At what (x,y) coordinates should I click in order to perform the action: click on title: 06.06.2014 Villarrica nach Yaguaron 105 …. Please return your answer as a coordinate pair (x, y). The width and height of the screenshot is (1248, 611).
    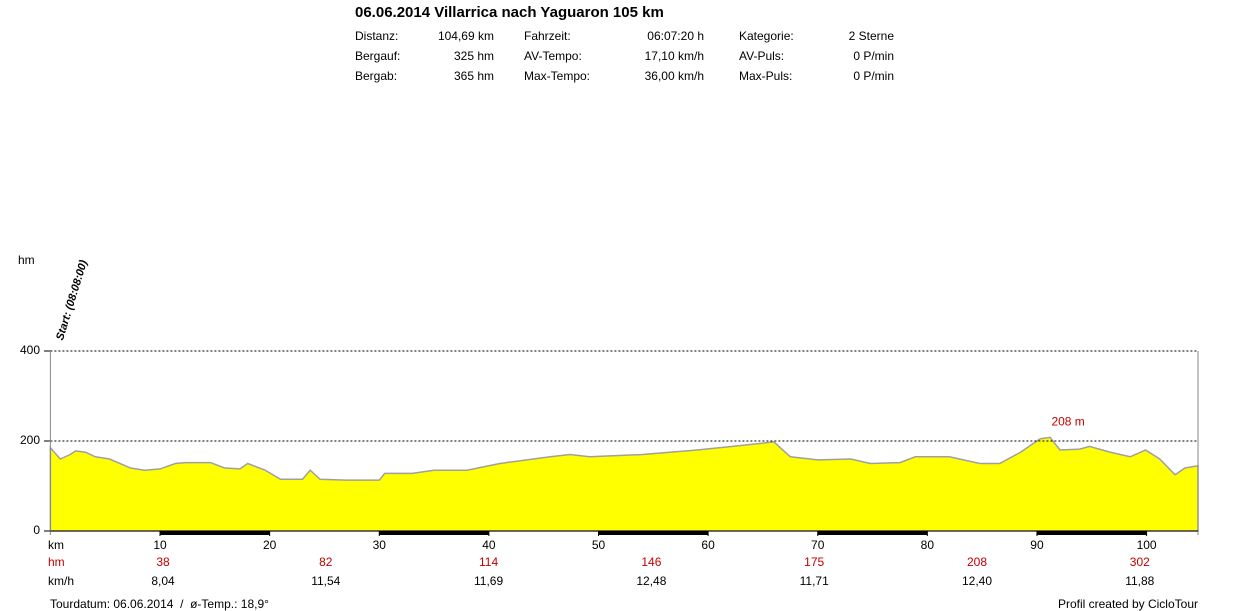
    Looking at the image, I should click on (509, 12).